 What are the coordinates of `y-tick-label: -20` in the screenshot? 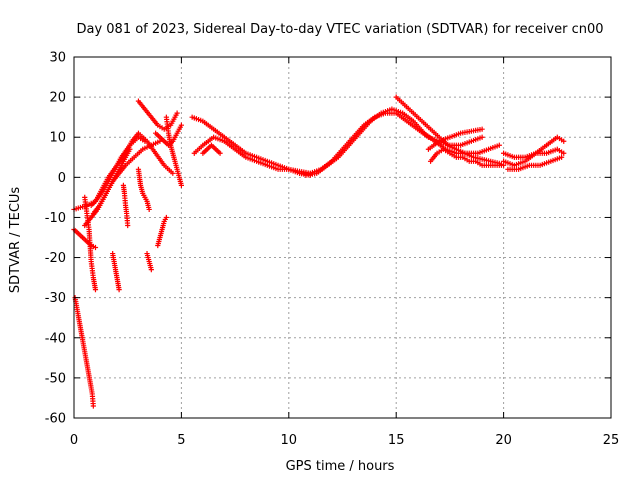 It's located at (55, 258).